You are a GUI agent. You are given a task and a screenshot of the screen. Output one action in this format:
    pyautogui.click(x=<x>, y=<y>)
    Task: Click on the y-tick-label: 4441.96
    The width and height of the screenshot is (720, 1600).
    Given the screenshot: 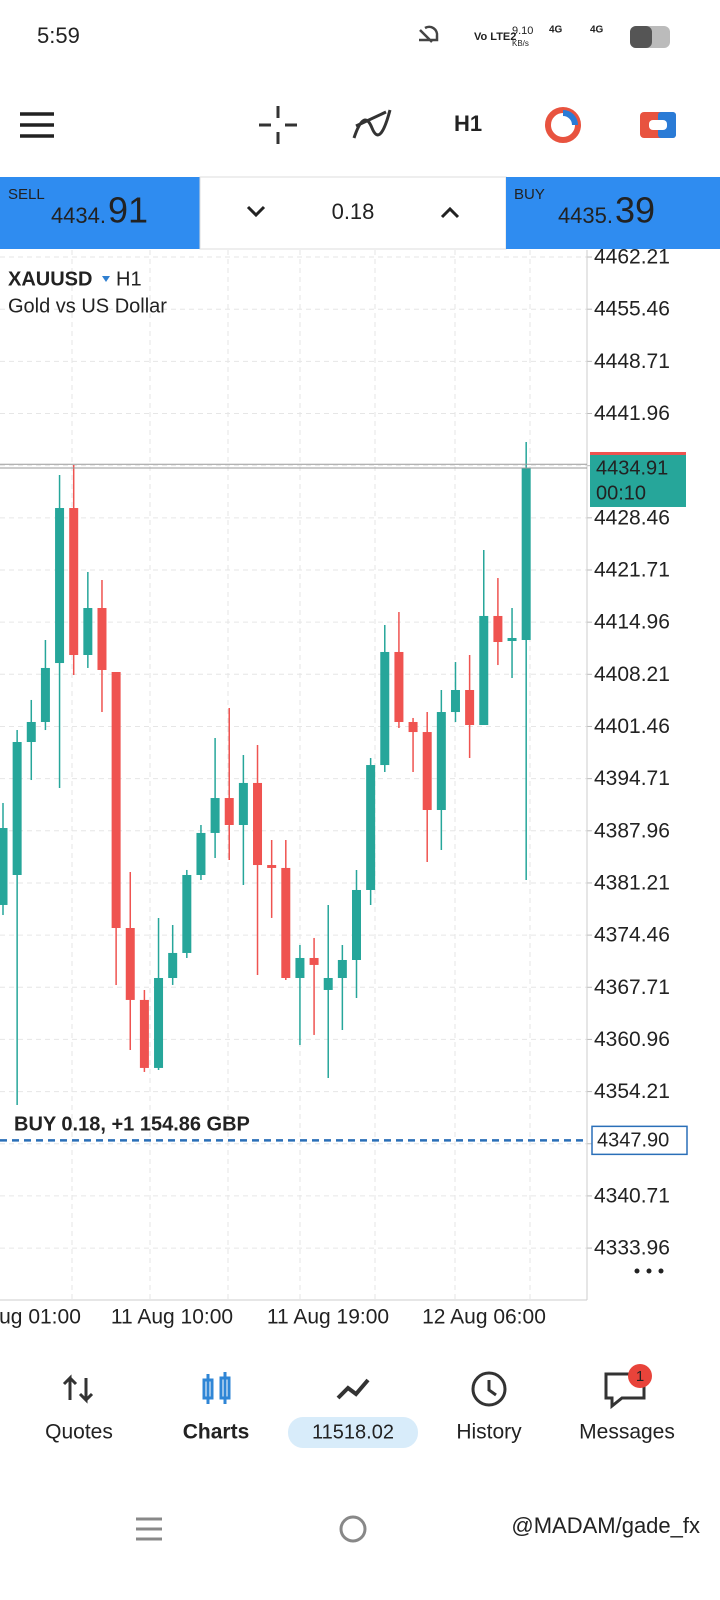 What is the action you would take?
    pyautogui.click(x=632, y=413)
    